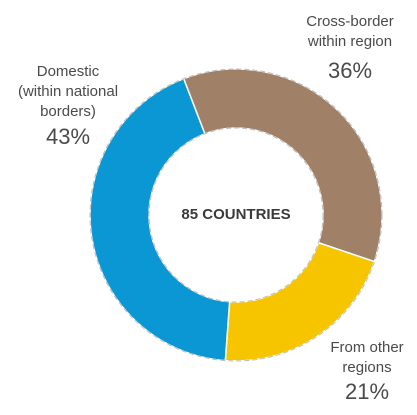 This screenshot has height=415, width=417. What do you see at coordinates (68, 111) in the screenshot?
I see `category-label: borders)` at bounding box center [68, 111].